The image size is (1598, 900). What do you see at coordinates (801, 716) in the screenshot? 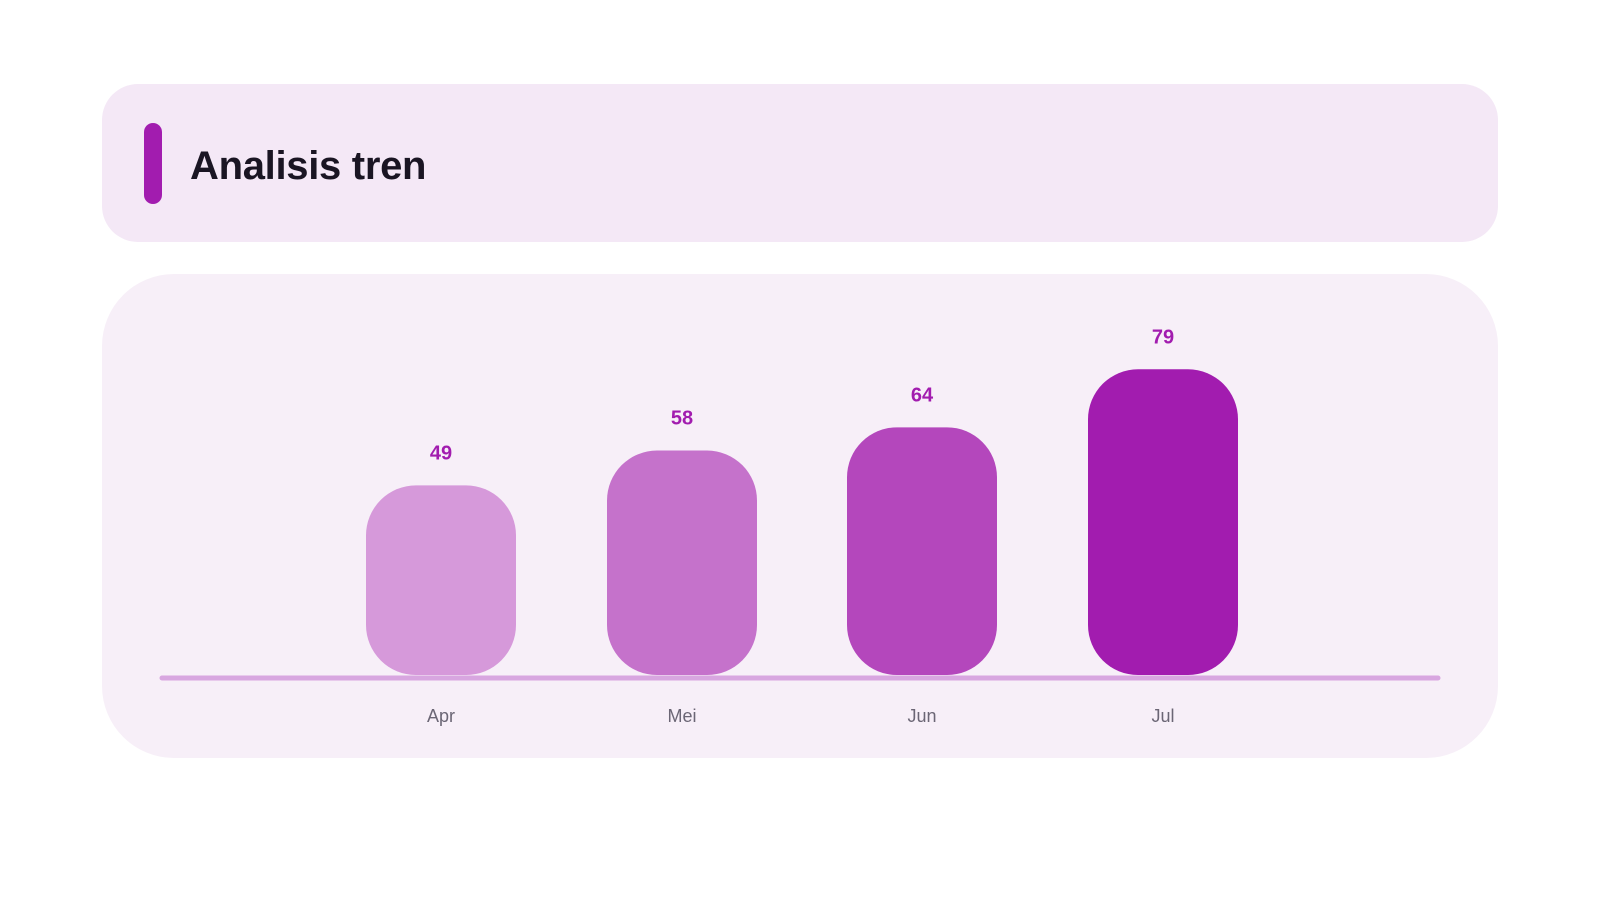
I see `x-tick-labels-group: Apr Mei Jun Jul` at bounding box center [801, 716].